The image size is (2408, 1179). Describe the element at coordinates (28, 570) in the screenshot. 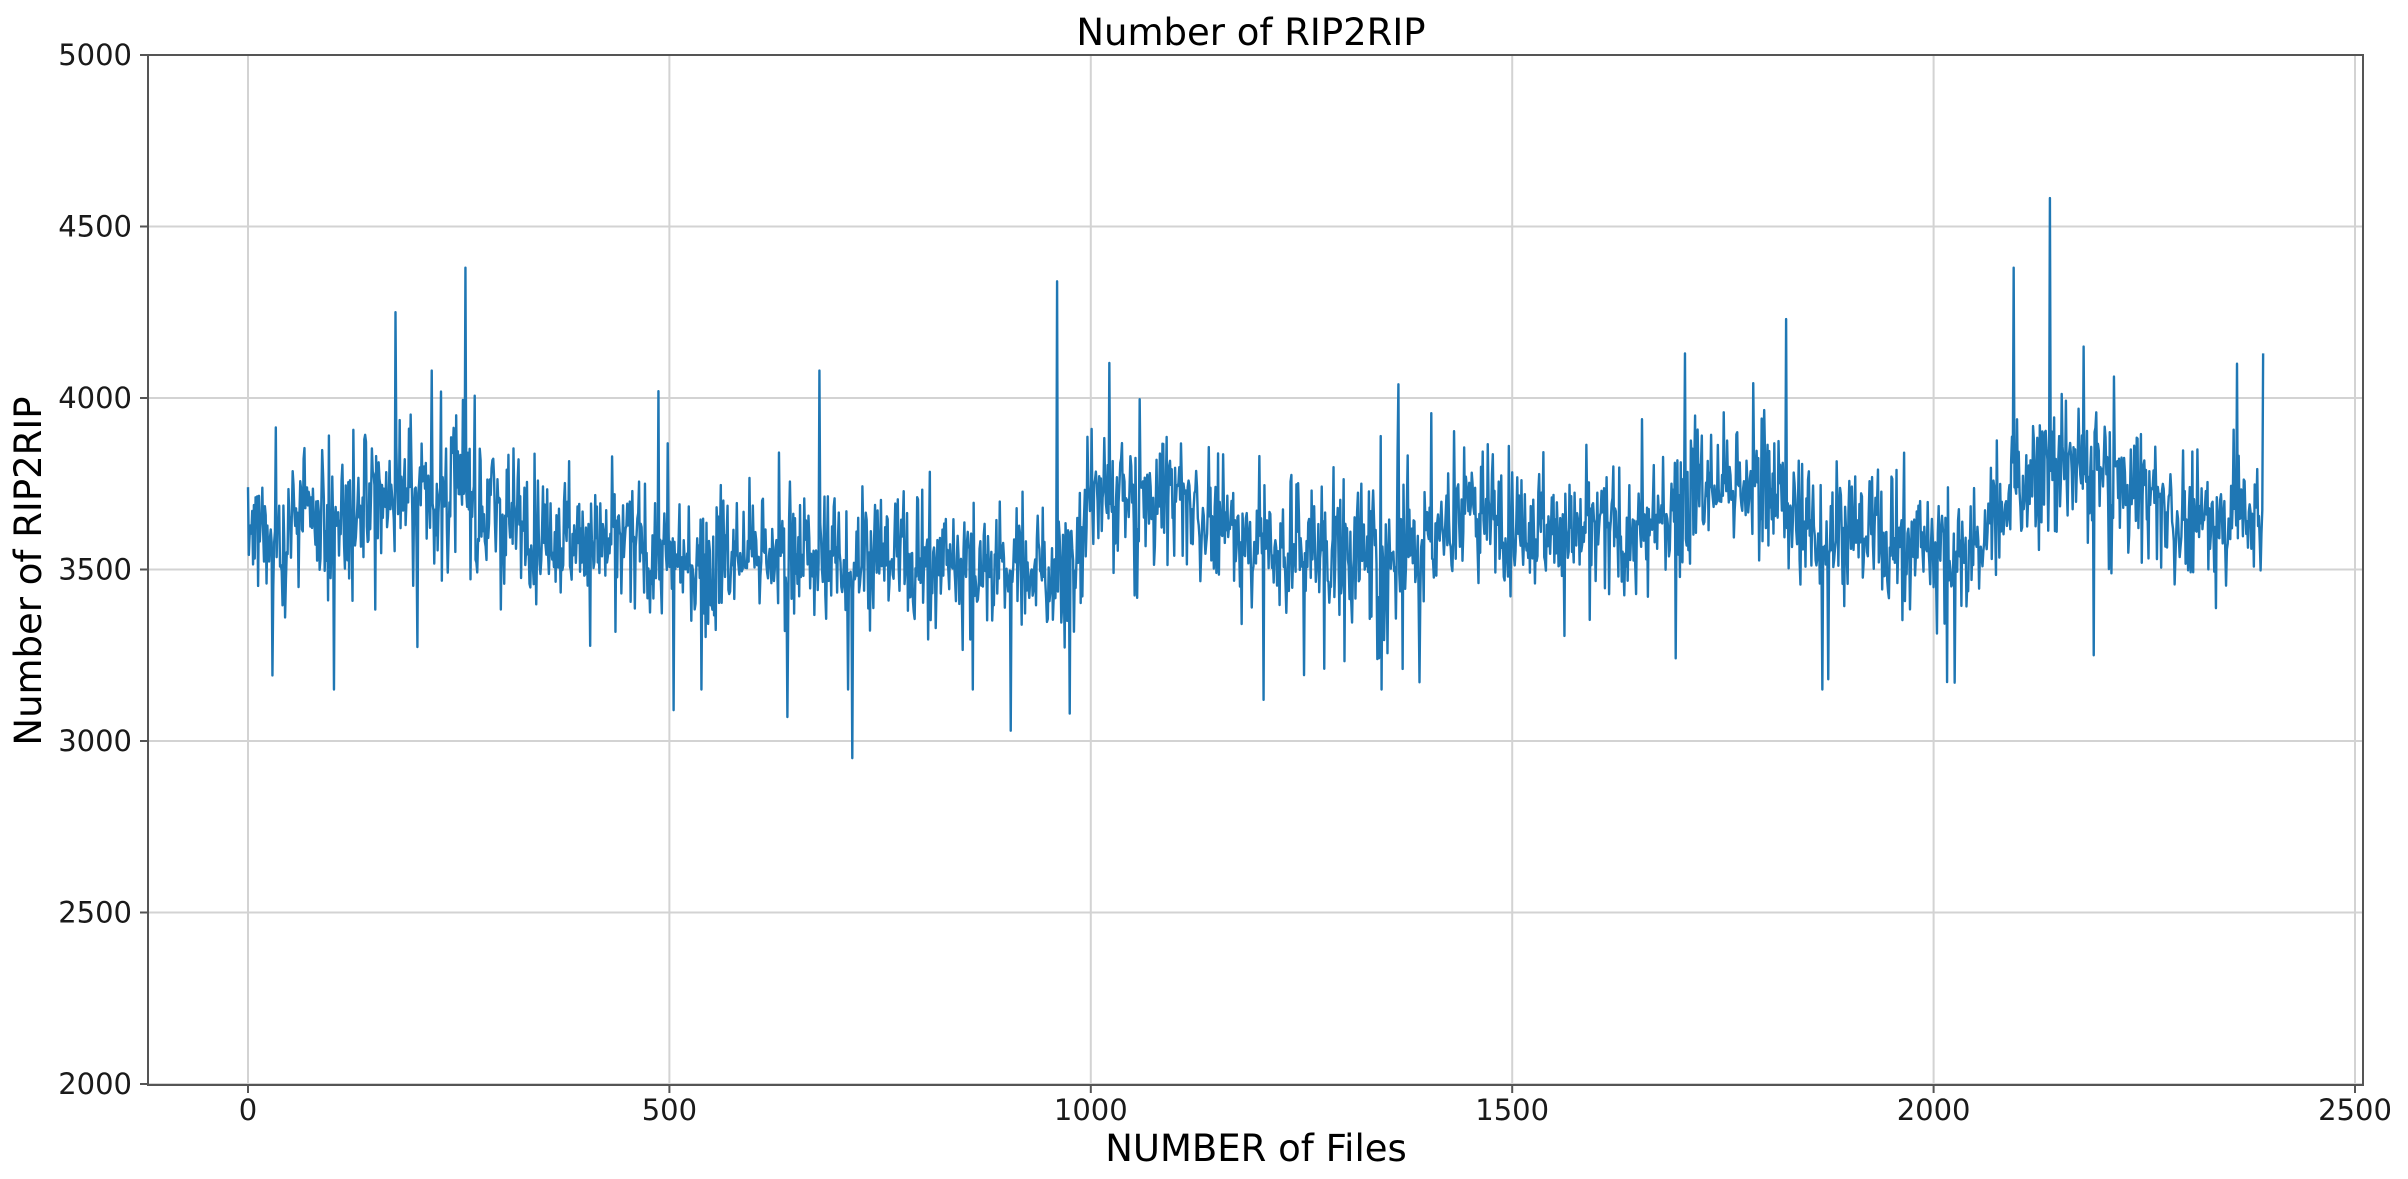

I see `y-axis-label: Number of RIP2RIP` at that location.